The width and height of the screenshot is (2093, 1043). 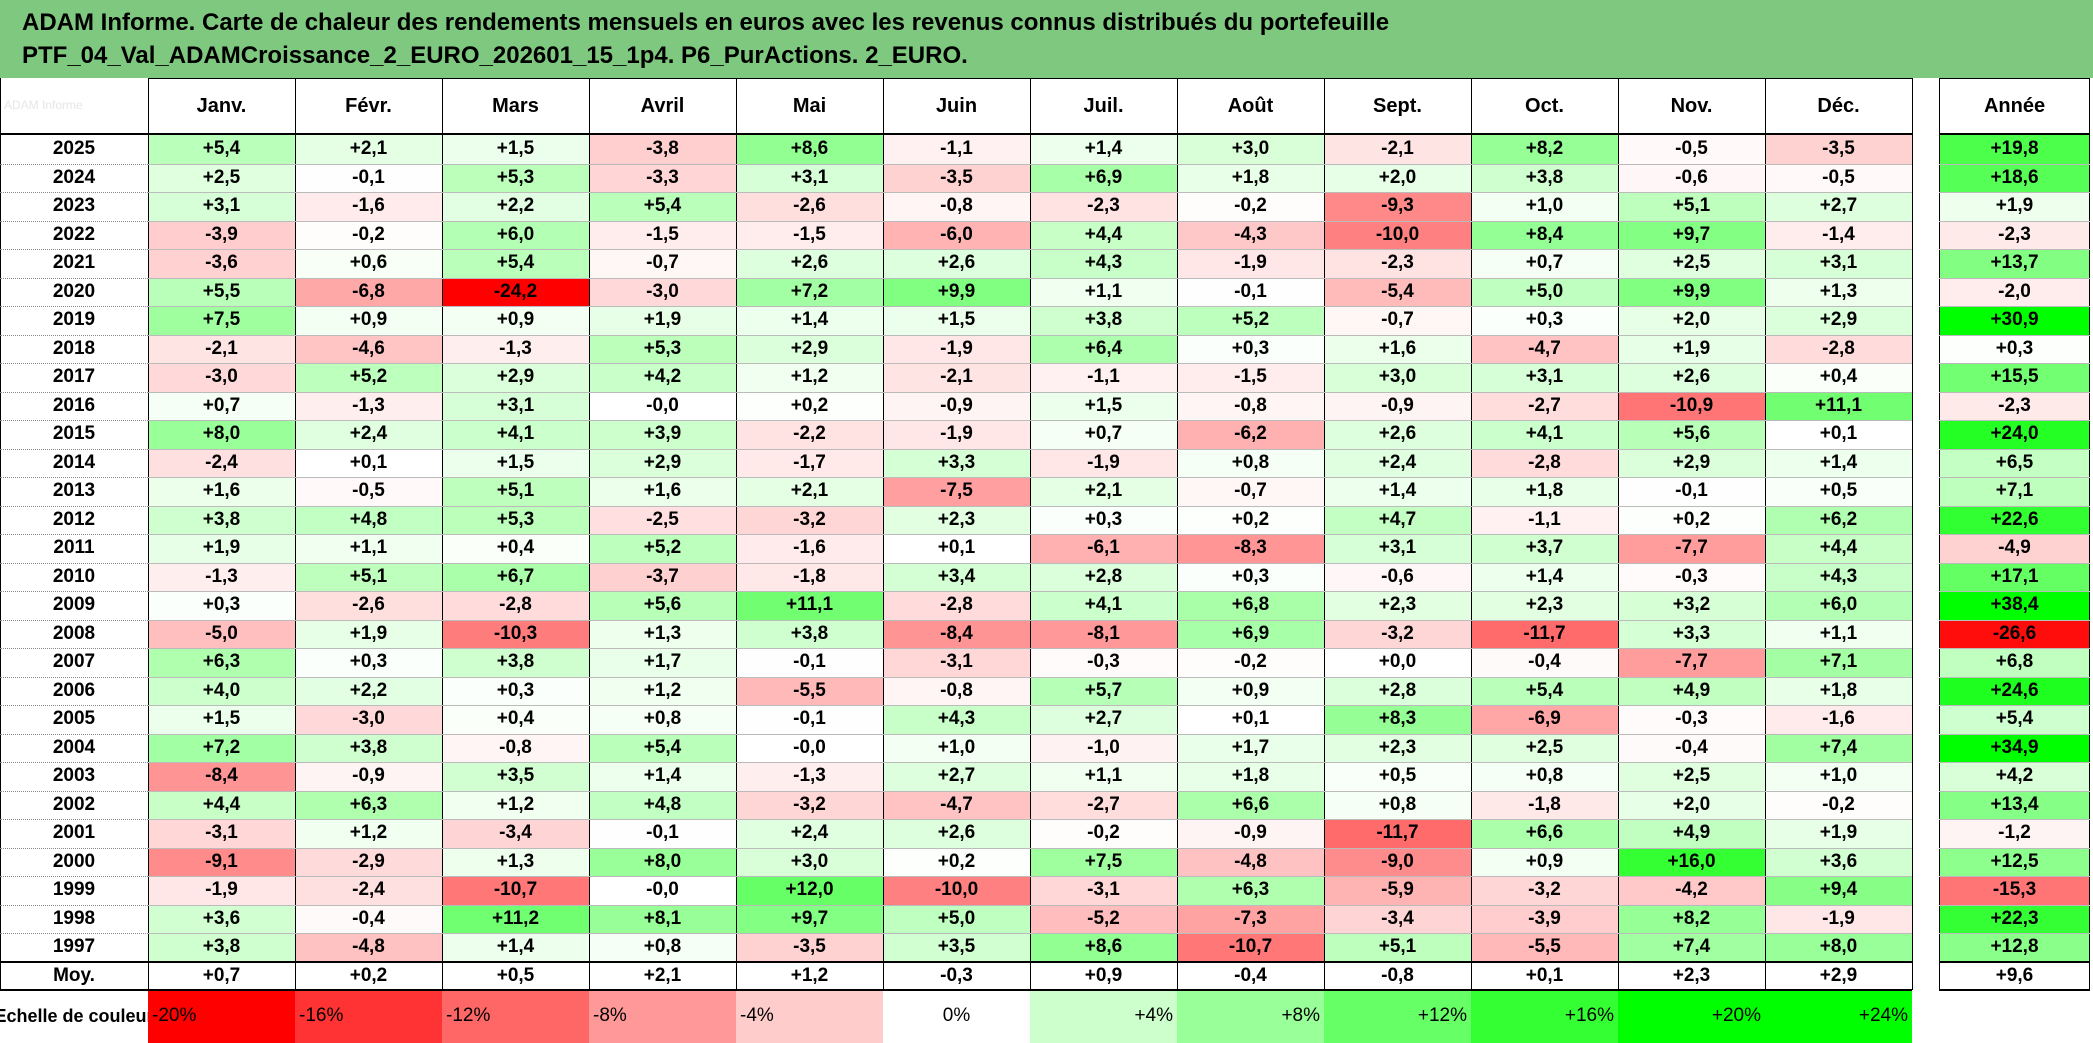 What do you see at coordinates (74, 975) in the screenshot?
I see `average-label: Moy.` at bounding box center [74, 975].